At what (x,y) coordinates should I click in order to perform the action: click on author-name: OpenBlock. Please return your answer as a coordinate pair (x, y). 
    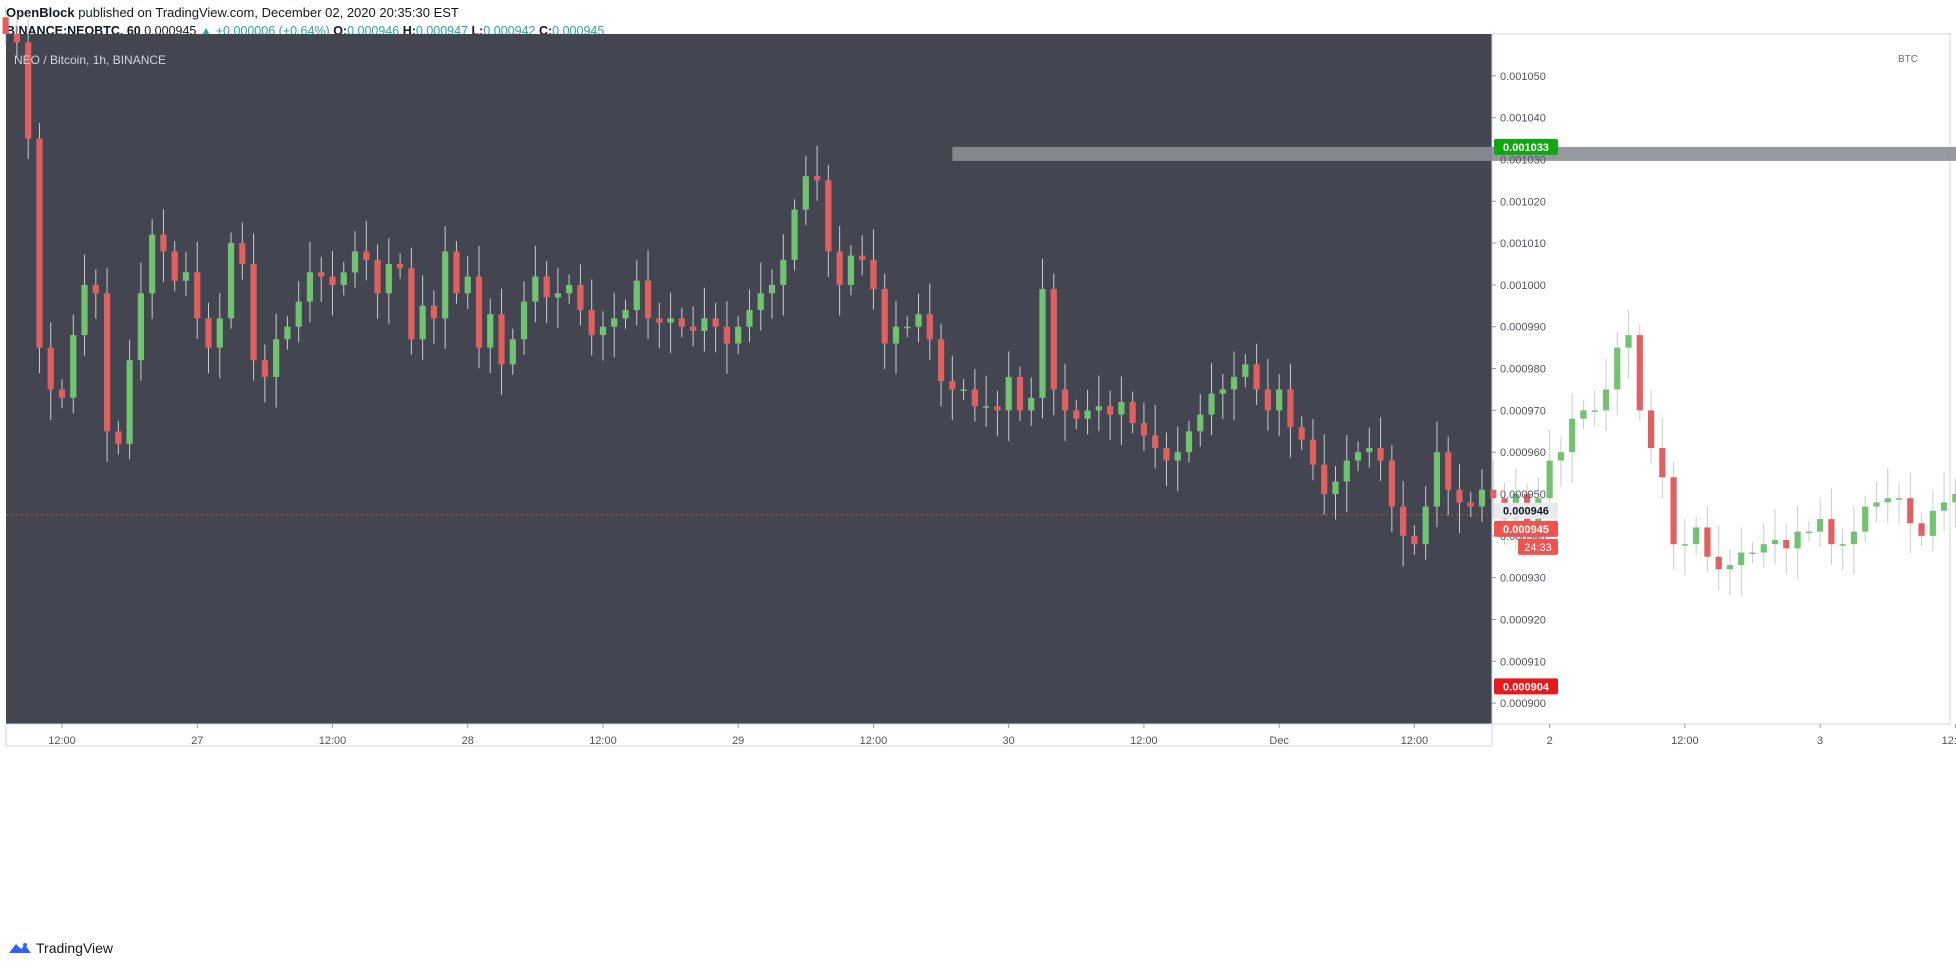
    Looking at the image, I should click on (40, 12).